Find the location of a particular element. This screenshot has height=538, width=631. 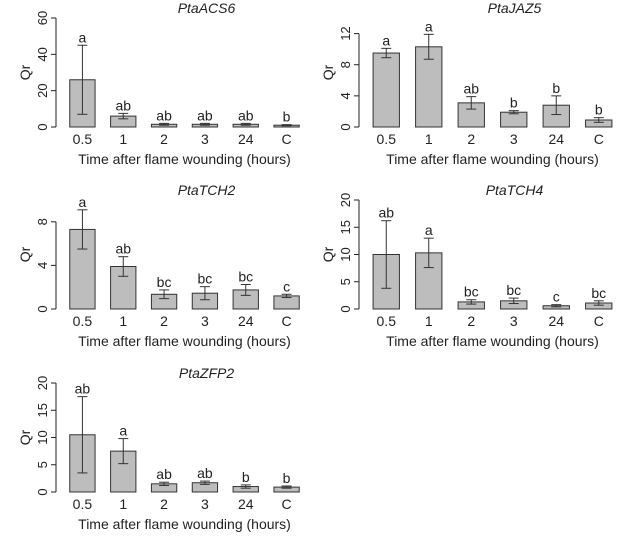

chart-title: PtaTCH4 is located at coordinates (515, 190).